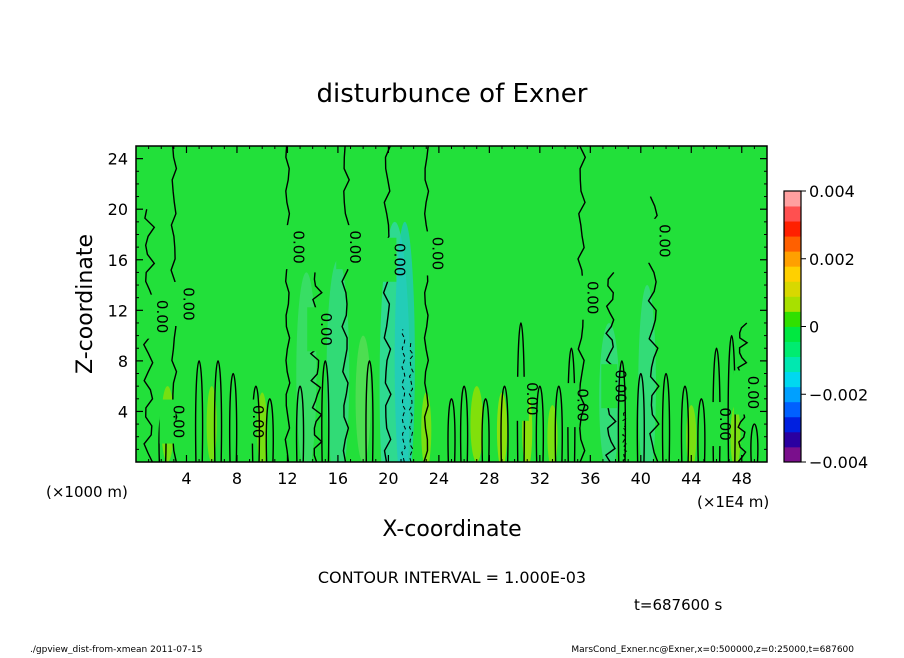 The width and height of the screenshot is (904, 658). I want to click on colorbar, so click(792, 326).